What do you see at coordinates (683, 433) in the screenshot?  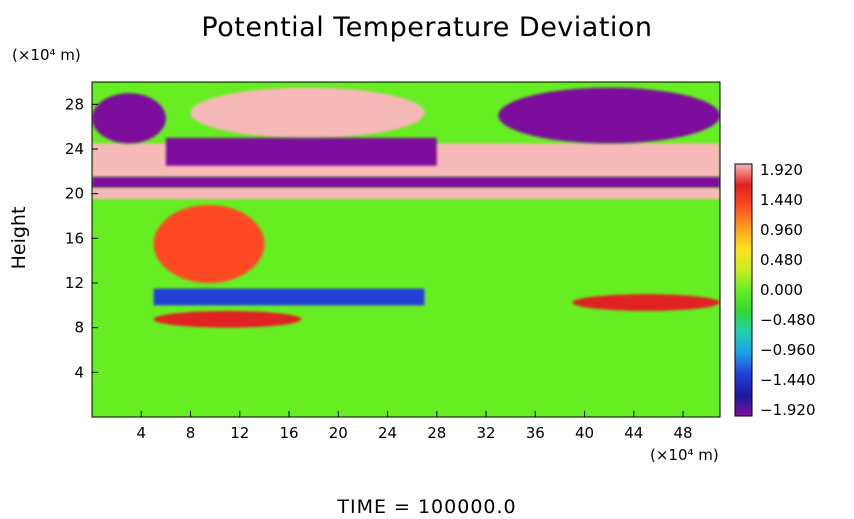 I see `x-tick-label: 48` at bounding box center [683, 433].